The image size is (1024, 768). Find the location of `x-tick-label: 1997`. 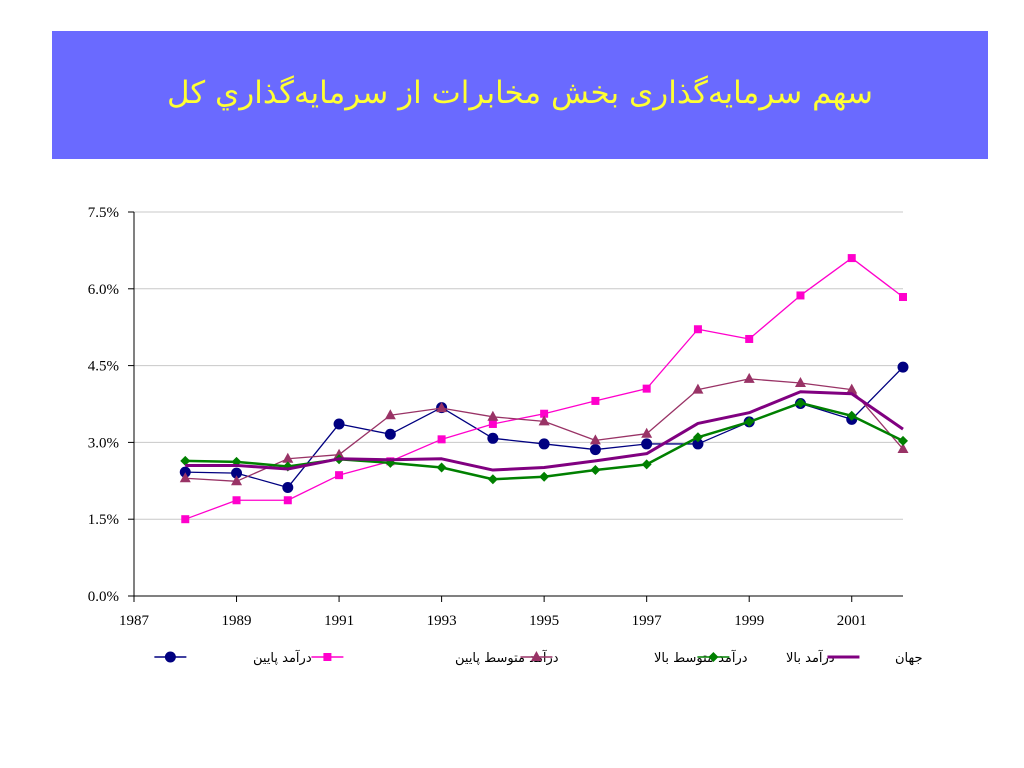

x-tick-label: 1997 is located at coordinates (647, 621).